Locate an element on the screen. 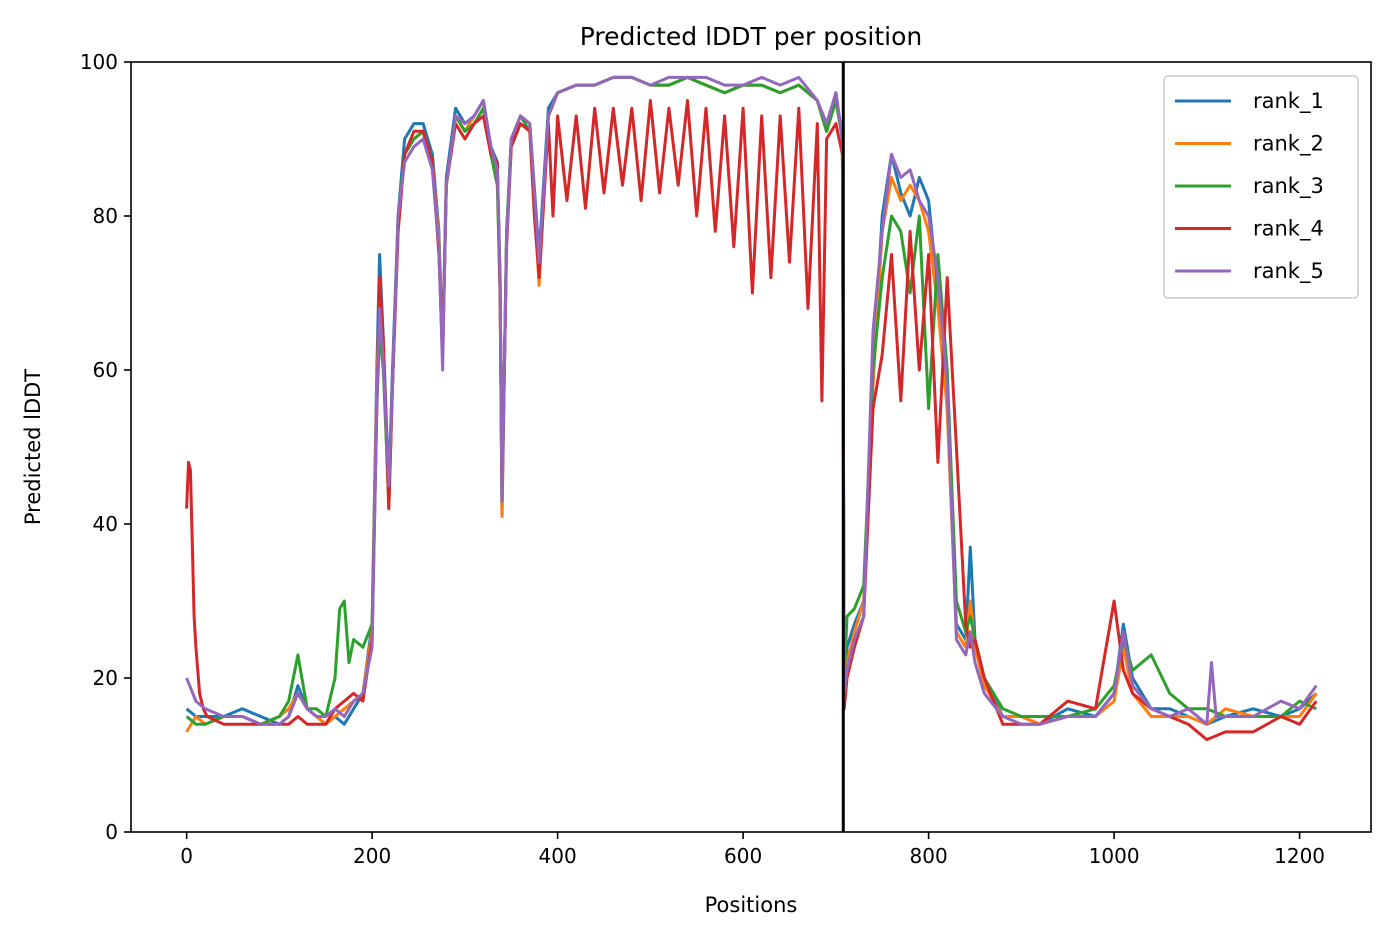  legend-label-rank_2: rank_2 is located at coordinates (1288, 144).